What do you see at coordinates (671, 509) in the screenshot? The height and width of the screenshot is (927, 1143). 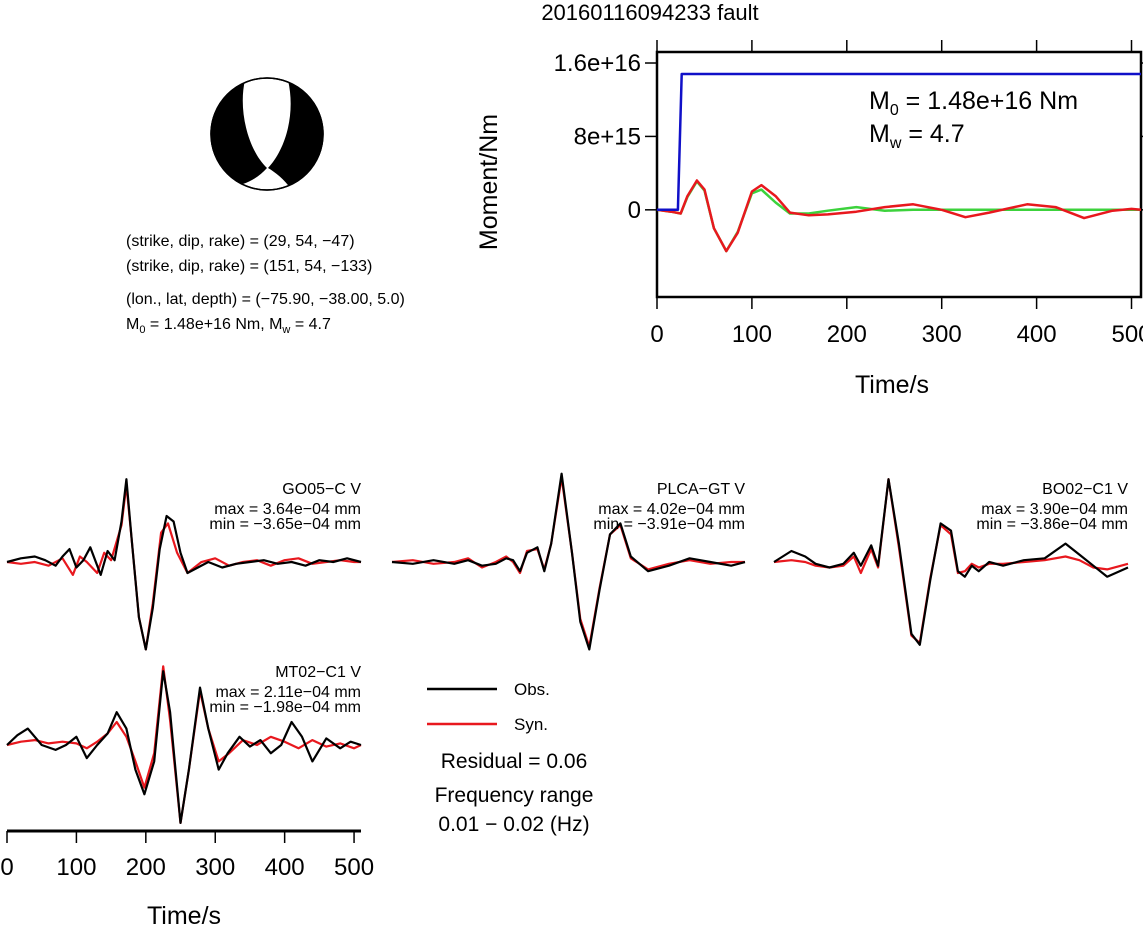 I see `waveform-max-label: max = 4.02e−04 mm` at bounding box center [671, 509].